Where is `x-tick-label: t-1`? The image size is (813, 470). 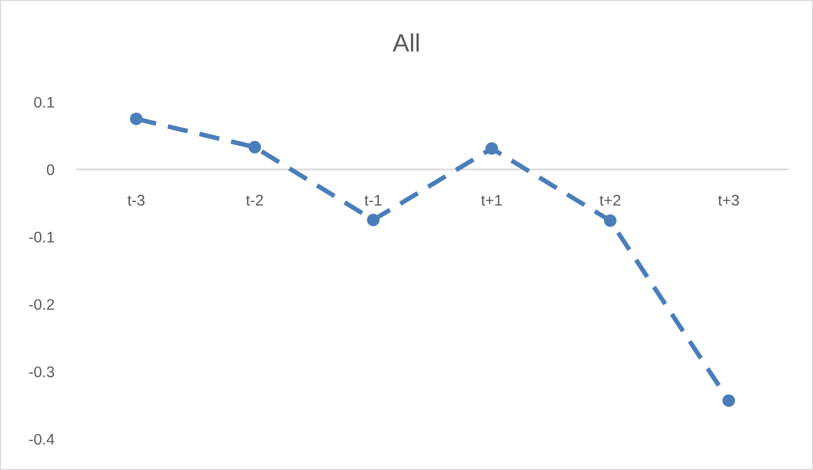 x-tick-label: t-1 is located at coordinates (373, 200).